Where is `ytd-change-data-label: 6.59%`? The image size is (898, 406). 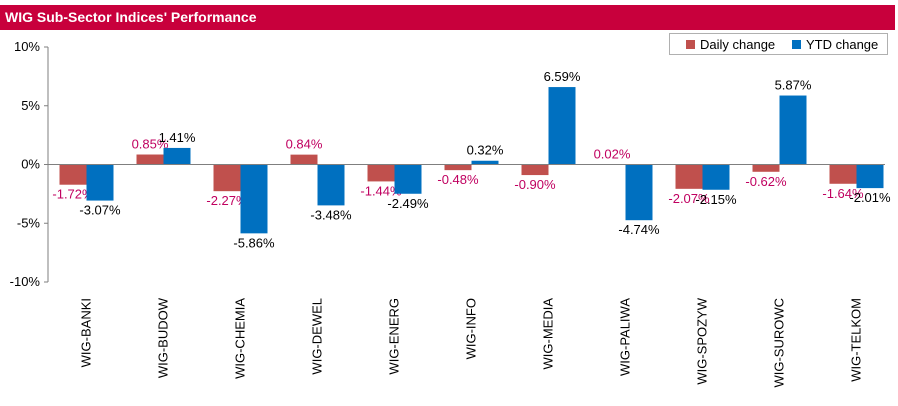
ytd-change-data-label: 6.59% is located at coordinates (562, 76).